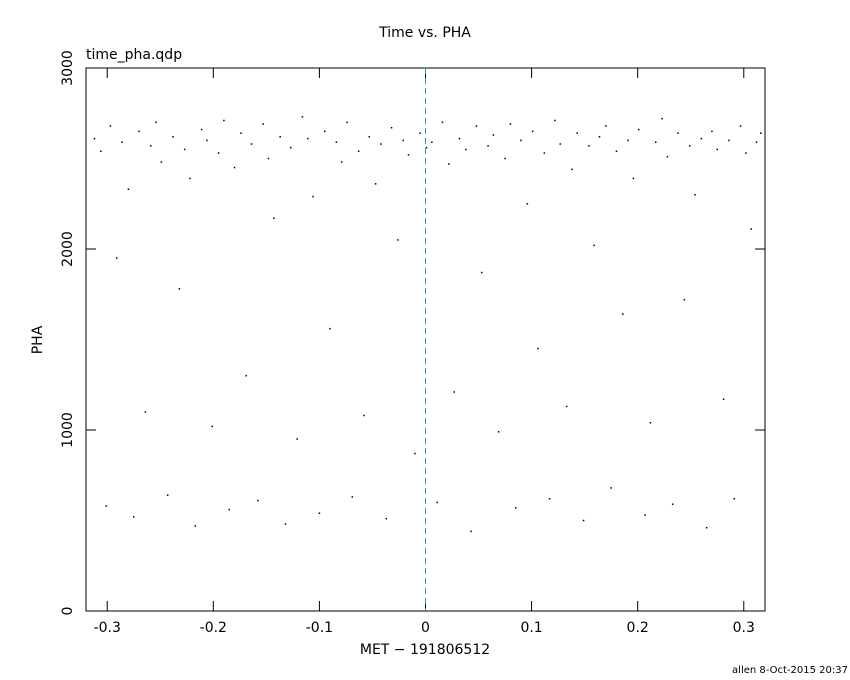 This screenshot has height=680, width=850. What do you see at coordinates (213, 628) in the screenshot?
I see `x-tick-label: -0.2` at bounding box center [213, 628].